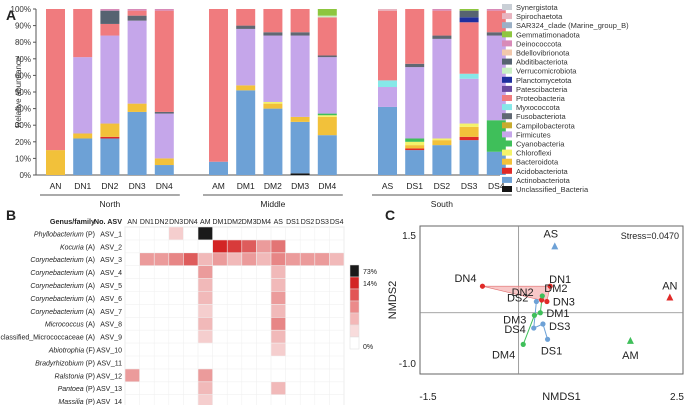 This screenshot has height=405, width=685. Describe the element at coordinates (109, 376) in the screenshot. I see `row-asv-label: ASV_12` at that location.